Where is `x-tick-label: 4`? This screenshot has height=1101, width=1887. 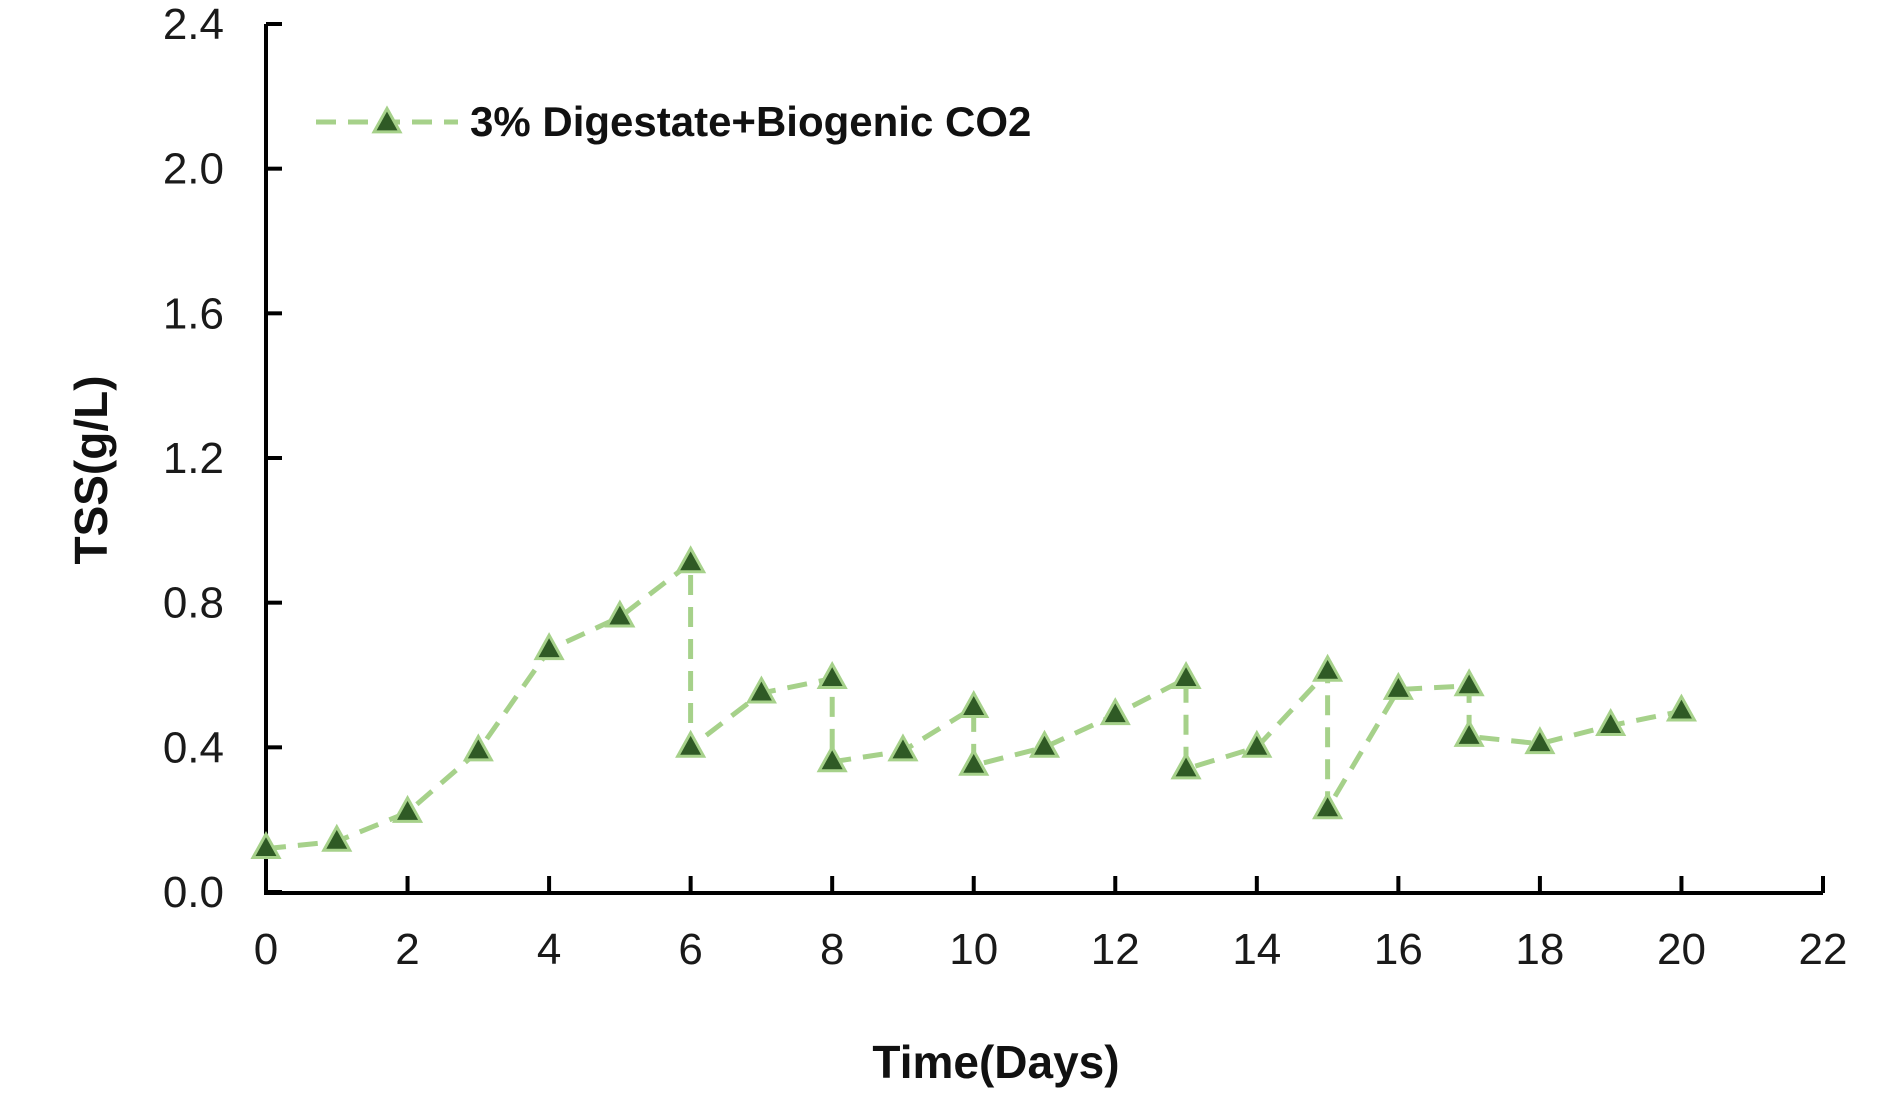 x-tick-label: 4 is located at coordinates (549, 949).